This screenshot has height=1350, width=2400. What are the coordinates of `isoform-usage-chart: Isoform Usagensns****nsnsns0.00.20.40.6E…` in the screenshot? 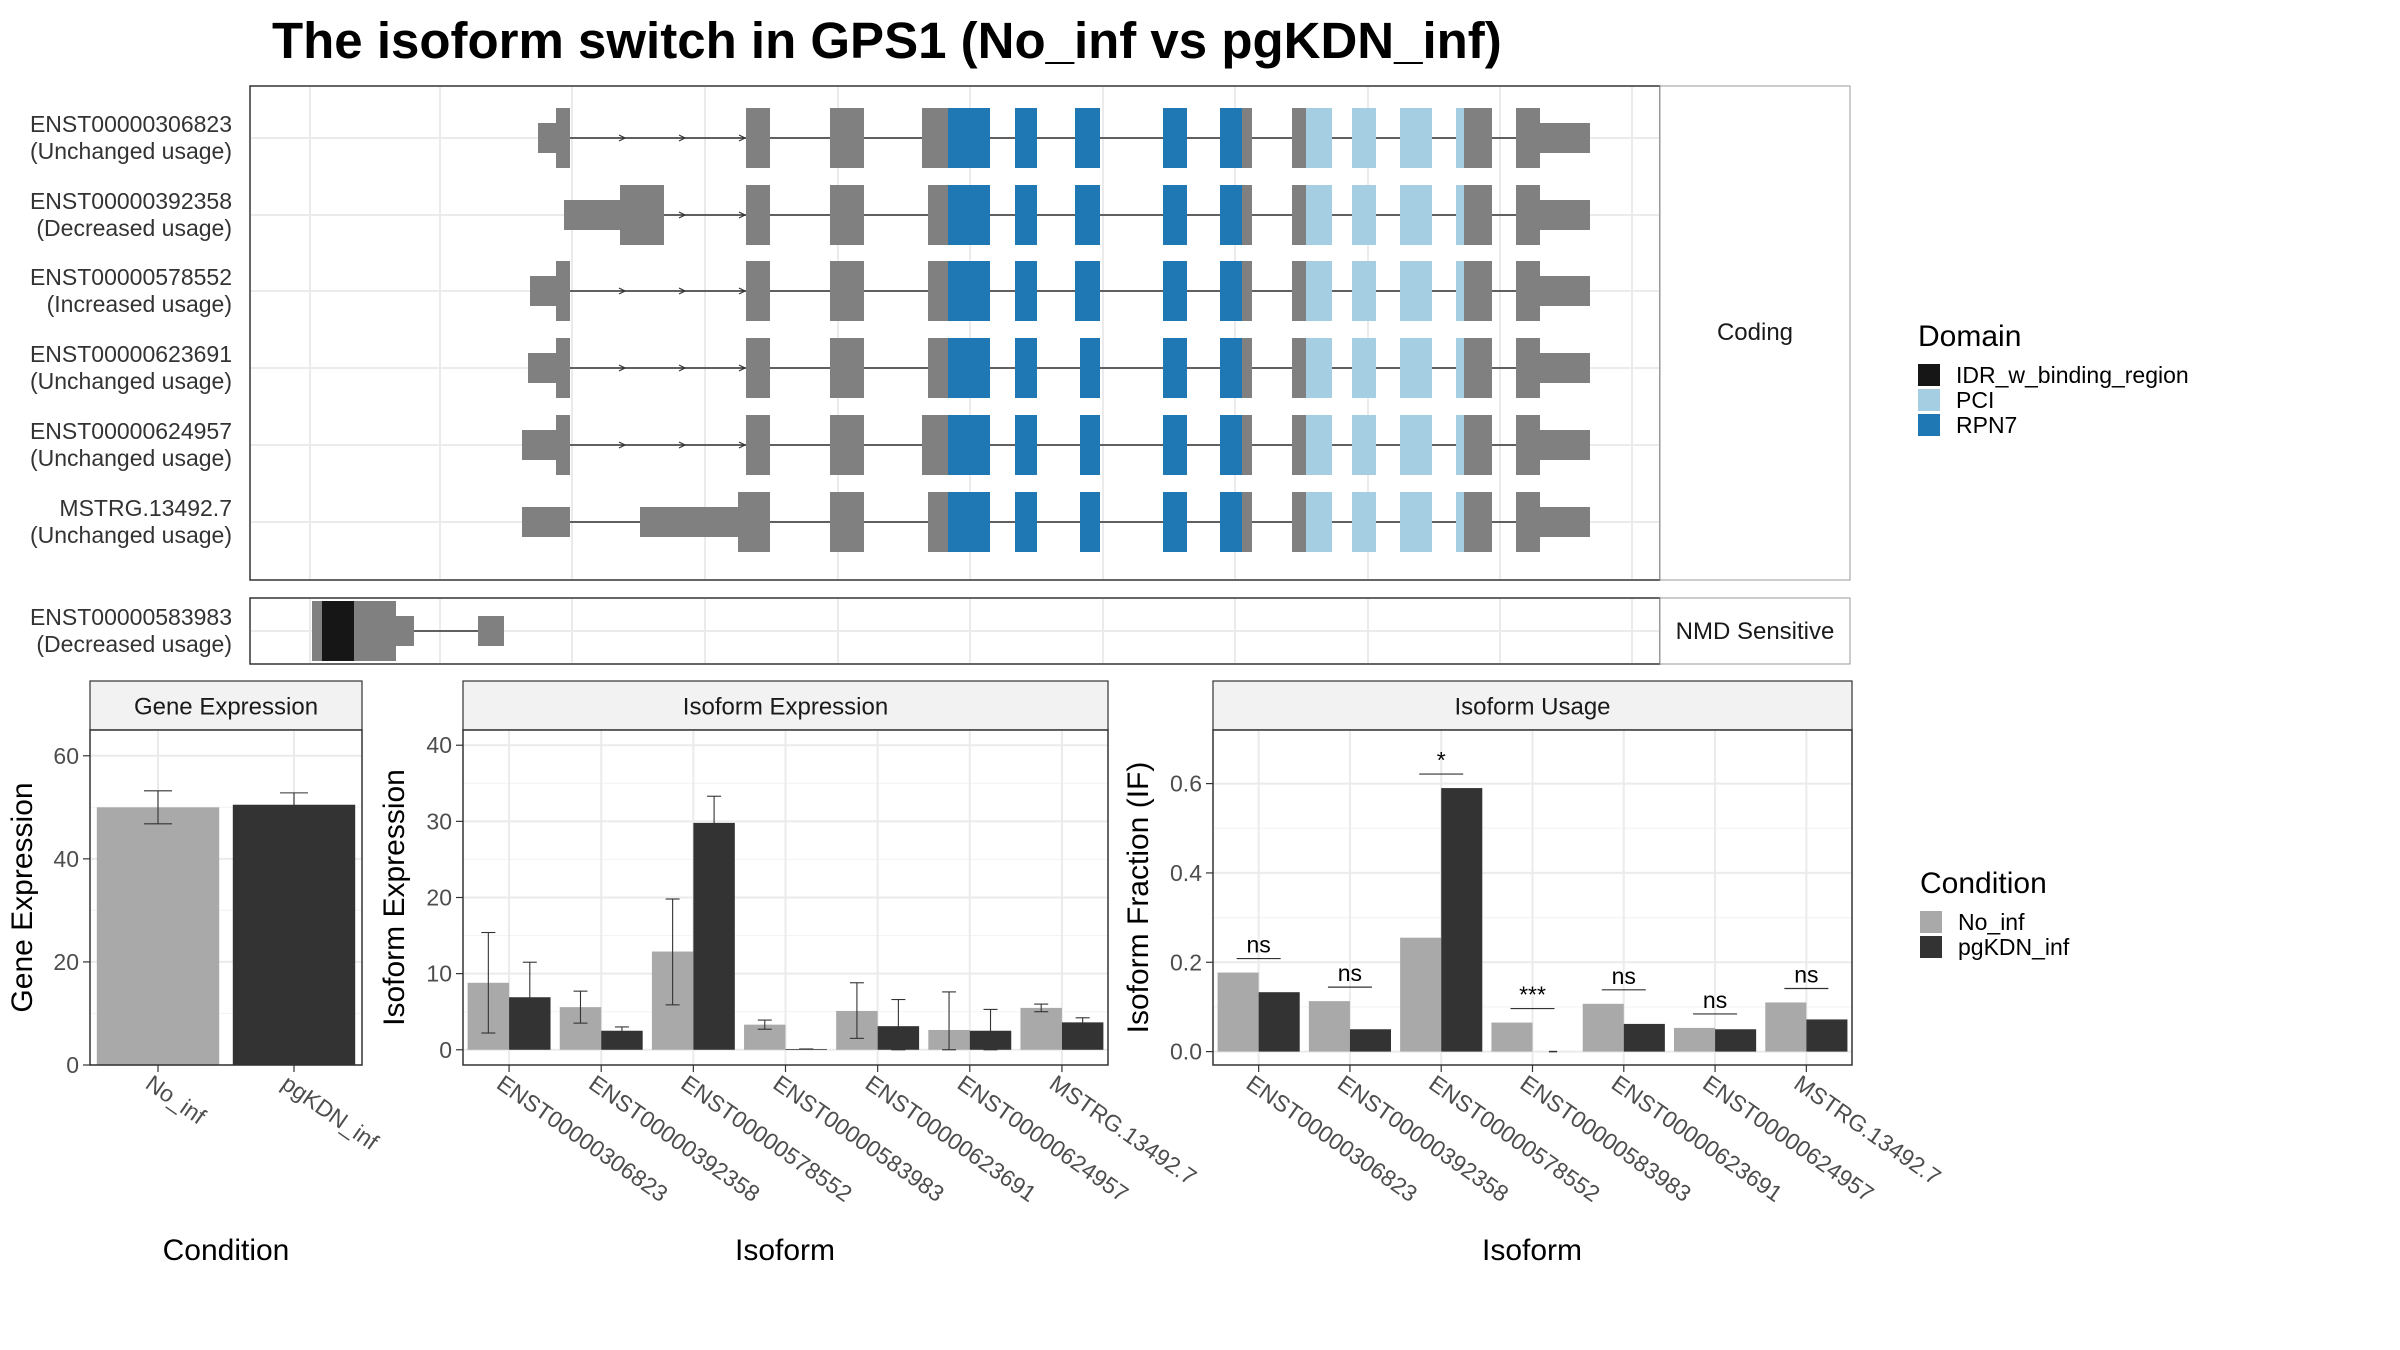 It's located at (1534, 973).